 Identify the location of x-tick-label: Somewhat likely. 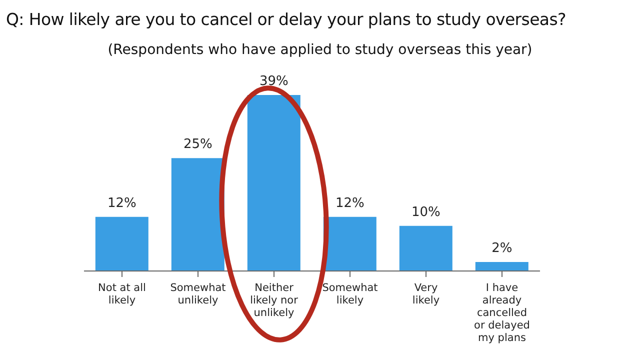
(350, 294).